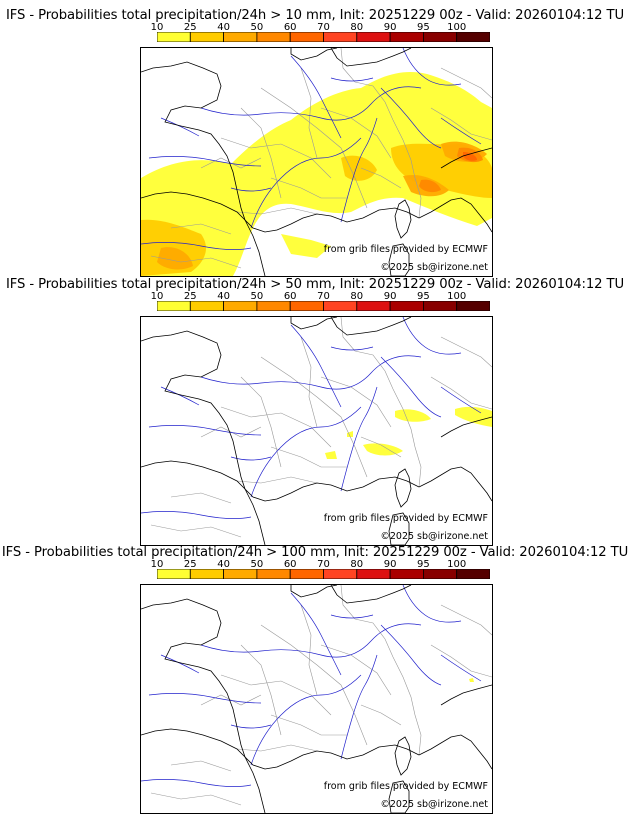 The height and width of the screenshot is (828, 630). Describe the element at coordinates (257, 27) in the screenshot. I see `scale-tick-label: 50` at that location.